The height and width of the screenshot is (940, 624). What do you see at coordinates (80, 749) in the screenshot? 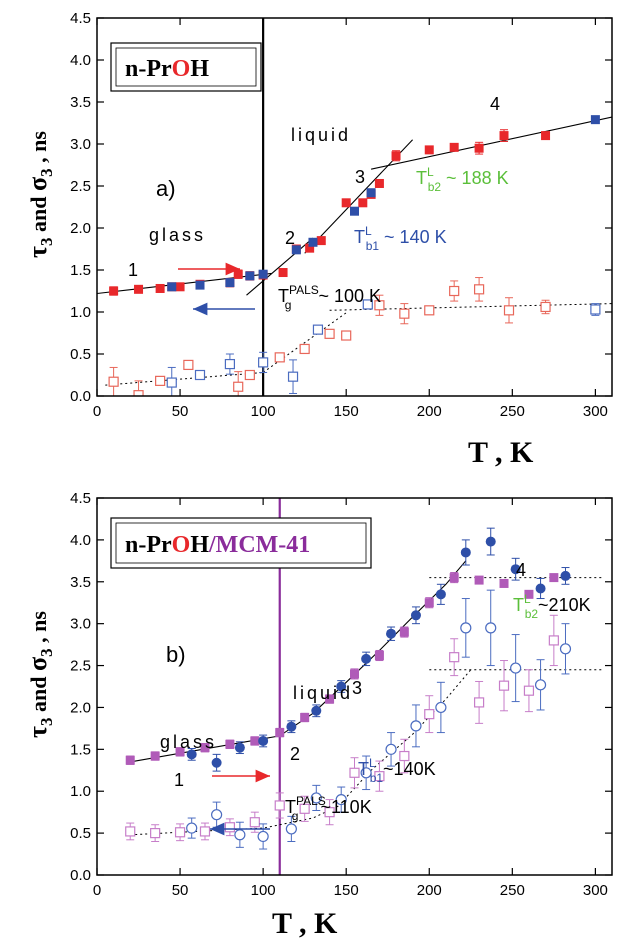
I see `panel-b-y-tick-label: 1.5` at bounding box center [80, 749].